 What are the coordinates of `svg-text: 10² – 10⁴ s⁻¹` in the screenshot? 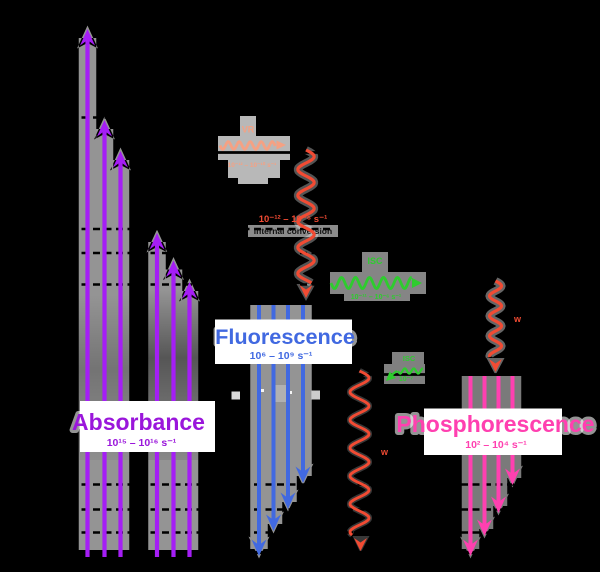 It's located at (496, 445).